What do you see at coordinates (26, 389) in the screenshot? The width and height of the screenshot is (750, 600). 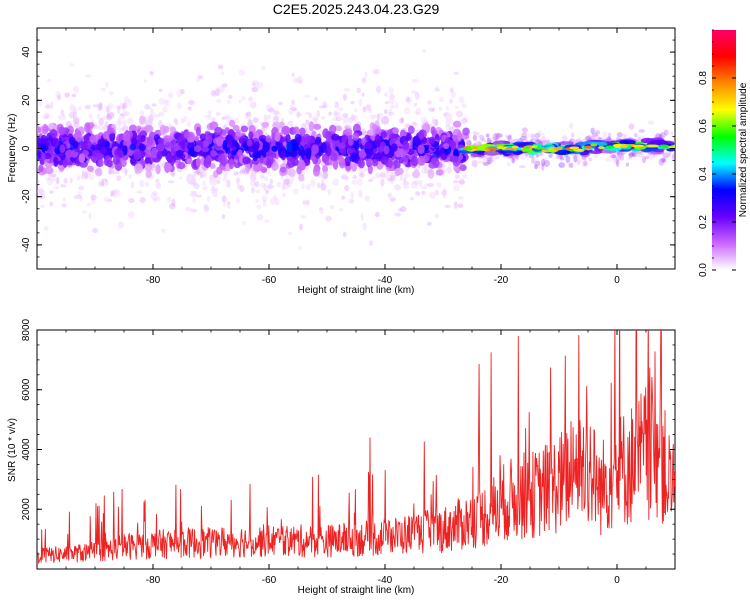 I see `y-tick-label: 6000` at bounding box center [26, 389].